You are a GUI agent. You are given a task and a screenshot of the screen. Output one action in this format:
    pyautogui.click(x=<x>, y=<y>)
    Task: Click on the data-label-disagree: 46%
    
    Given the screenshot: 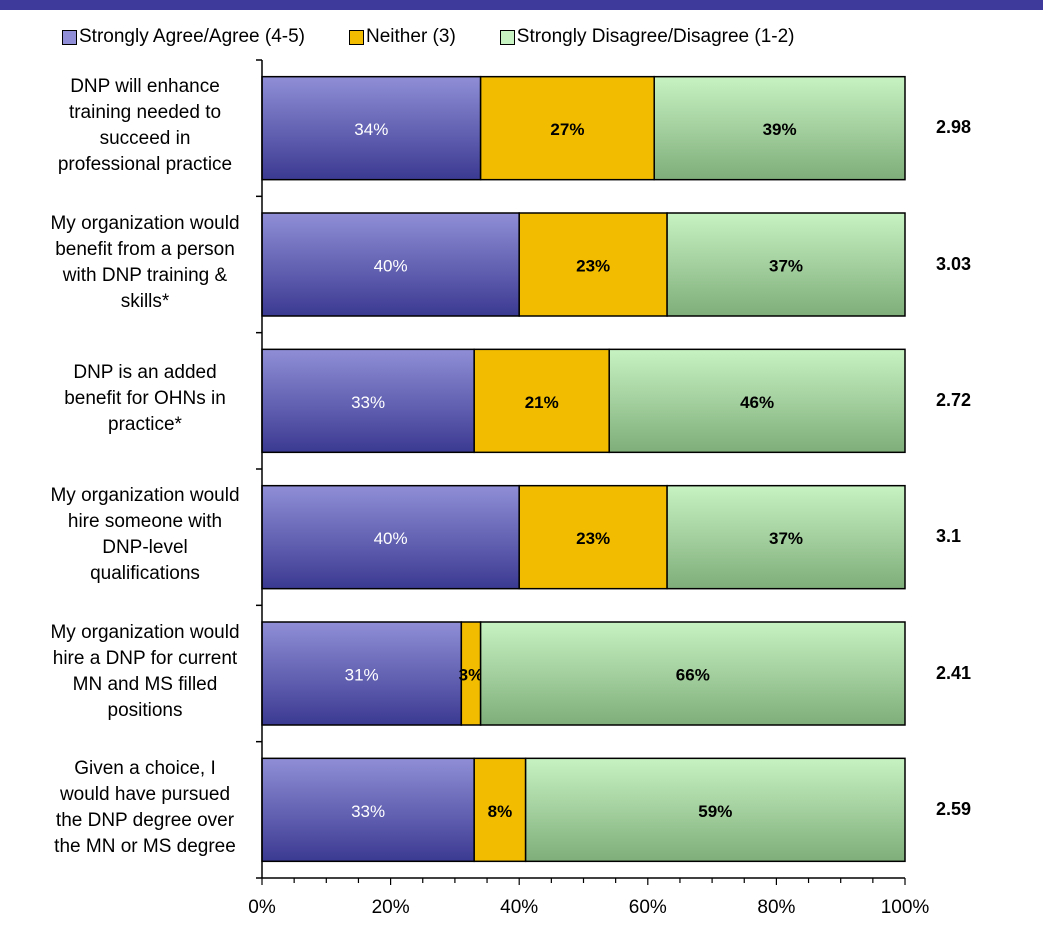 What is the action you would take?
    pyautogui.click(x=757, y=402)
    